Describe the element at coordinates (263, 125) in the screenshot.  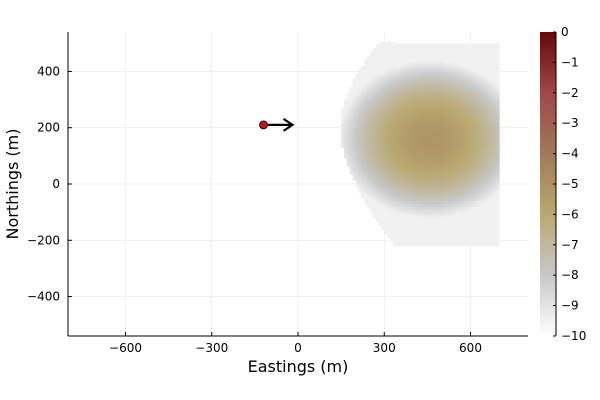
I see `source-point` at that location.